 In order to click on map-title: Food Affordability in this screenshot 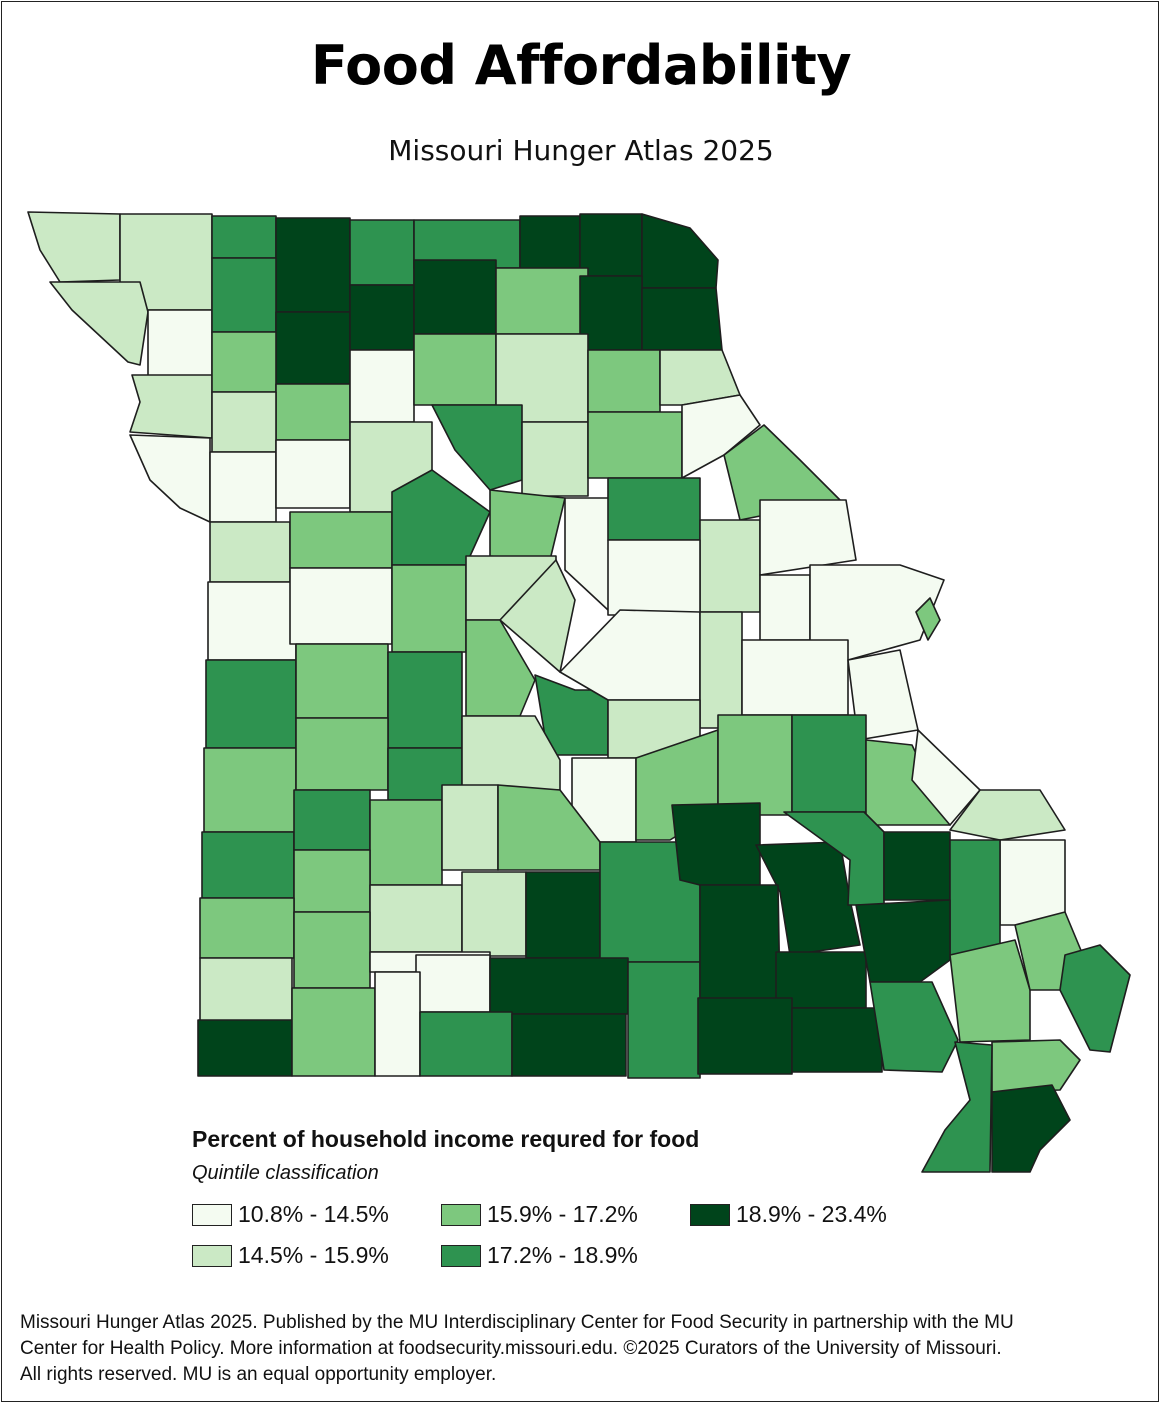, I will do `click(581, 65)`.